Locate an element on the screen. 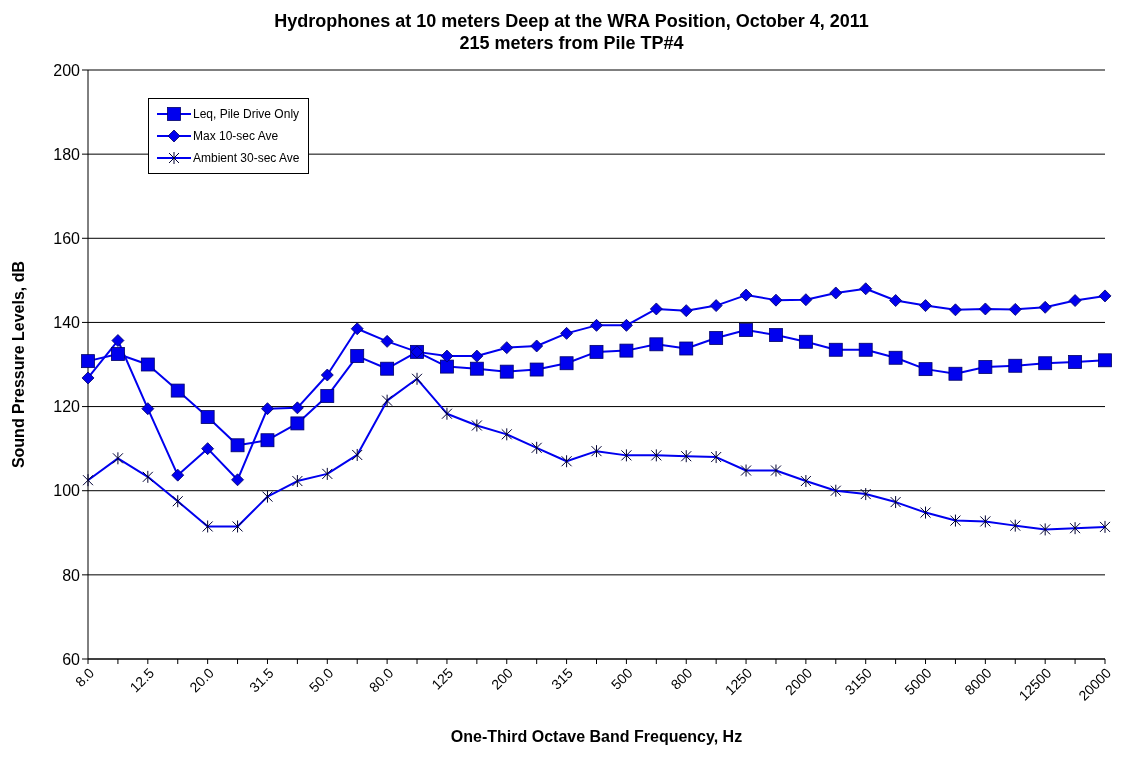 The image size is (1143, 765). y-tick-label: 200 is located at coordinates (67, 70).